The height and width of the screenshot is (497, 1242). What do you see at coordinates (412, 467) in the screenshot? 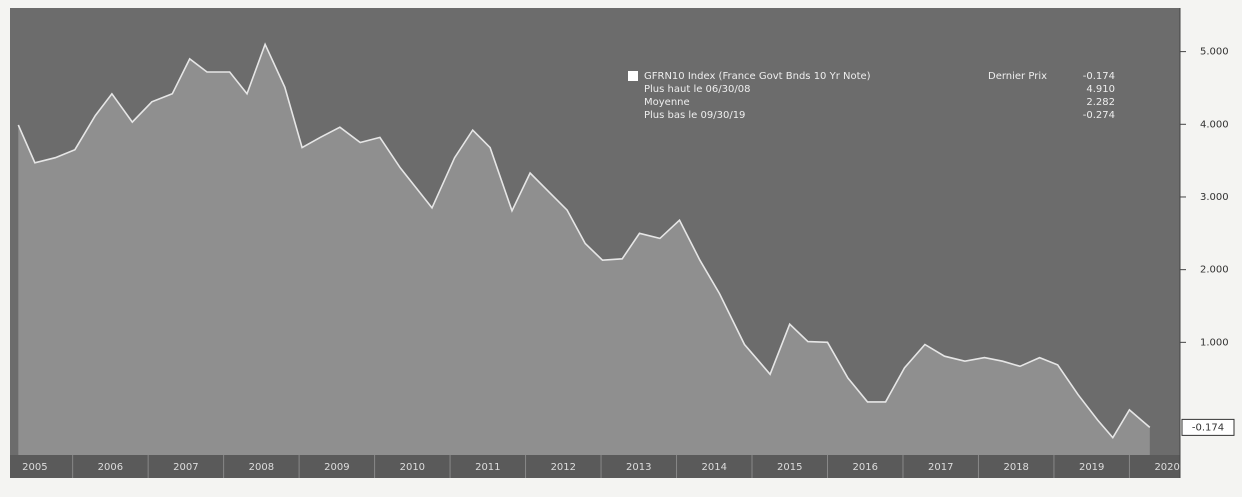
I see `x-tick-label: 2010` at bounding box center [412, 467].